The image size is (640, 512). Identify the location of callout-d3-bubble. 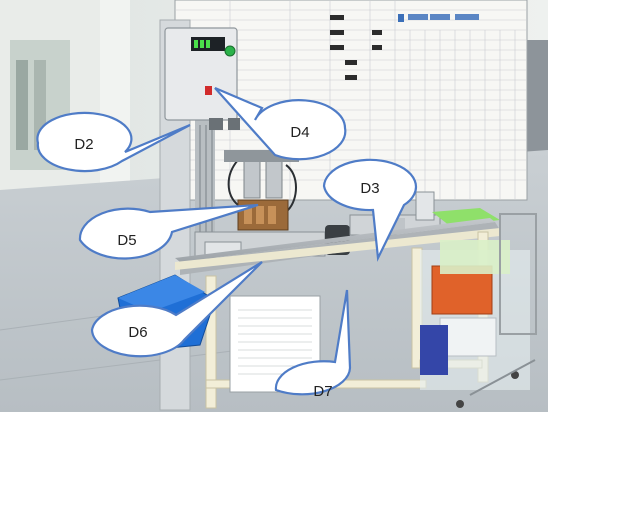
(370, 210).